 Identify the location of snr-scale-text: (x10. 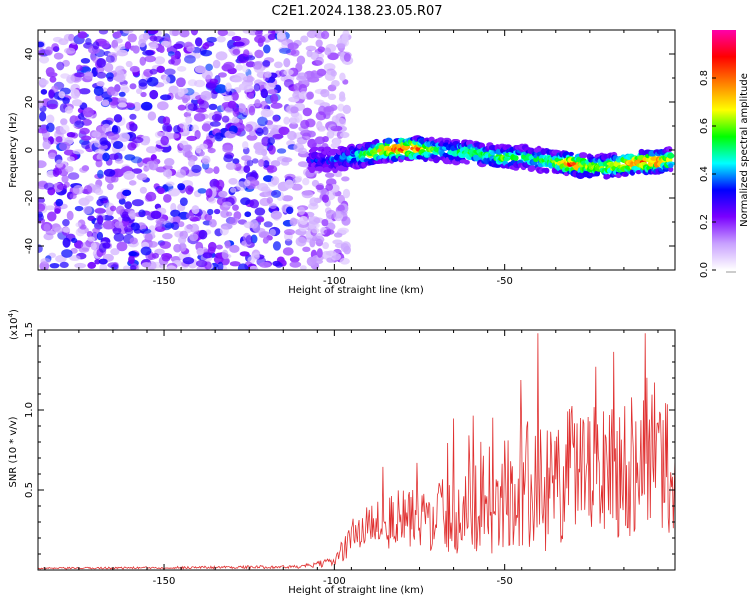
(14, 328).